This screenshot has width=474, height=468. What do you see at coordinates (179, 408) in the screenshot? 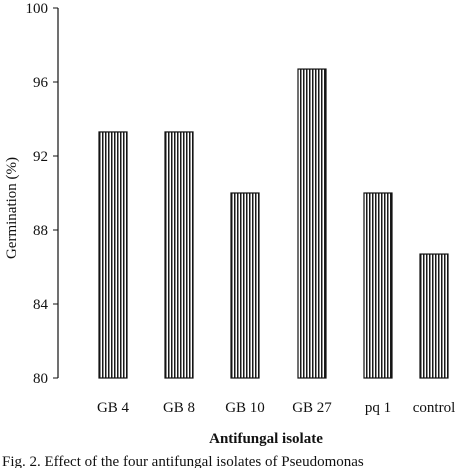
I see `x-tick-label: GB 8` at bounding box center [179, 408].